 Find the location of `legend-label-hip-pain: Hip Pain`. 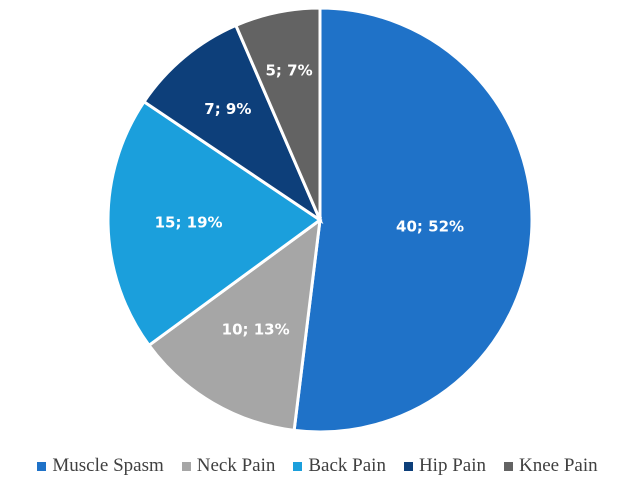

legend-label-hip-pain: Hip Pain is located at coordinates (452, 465).